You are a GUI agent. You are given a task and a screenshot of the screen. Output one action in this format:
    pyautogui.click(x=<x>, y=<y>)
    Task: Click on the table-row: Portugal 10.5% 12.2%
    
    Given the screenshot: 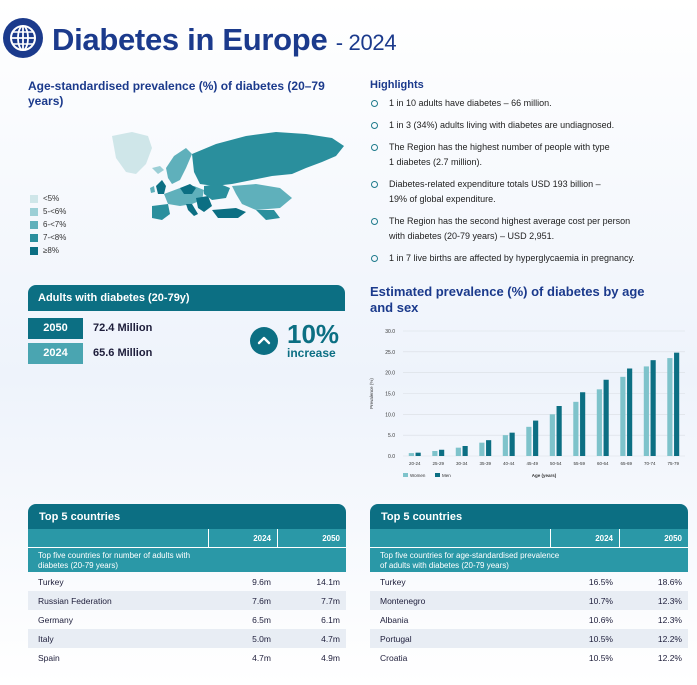 What is the action you would take?
    pyautogui.click(x=529, y=638)
    